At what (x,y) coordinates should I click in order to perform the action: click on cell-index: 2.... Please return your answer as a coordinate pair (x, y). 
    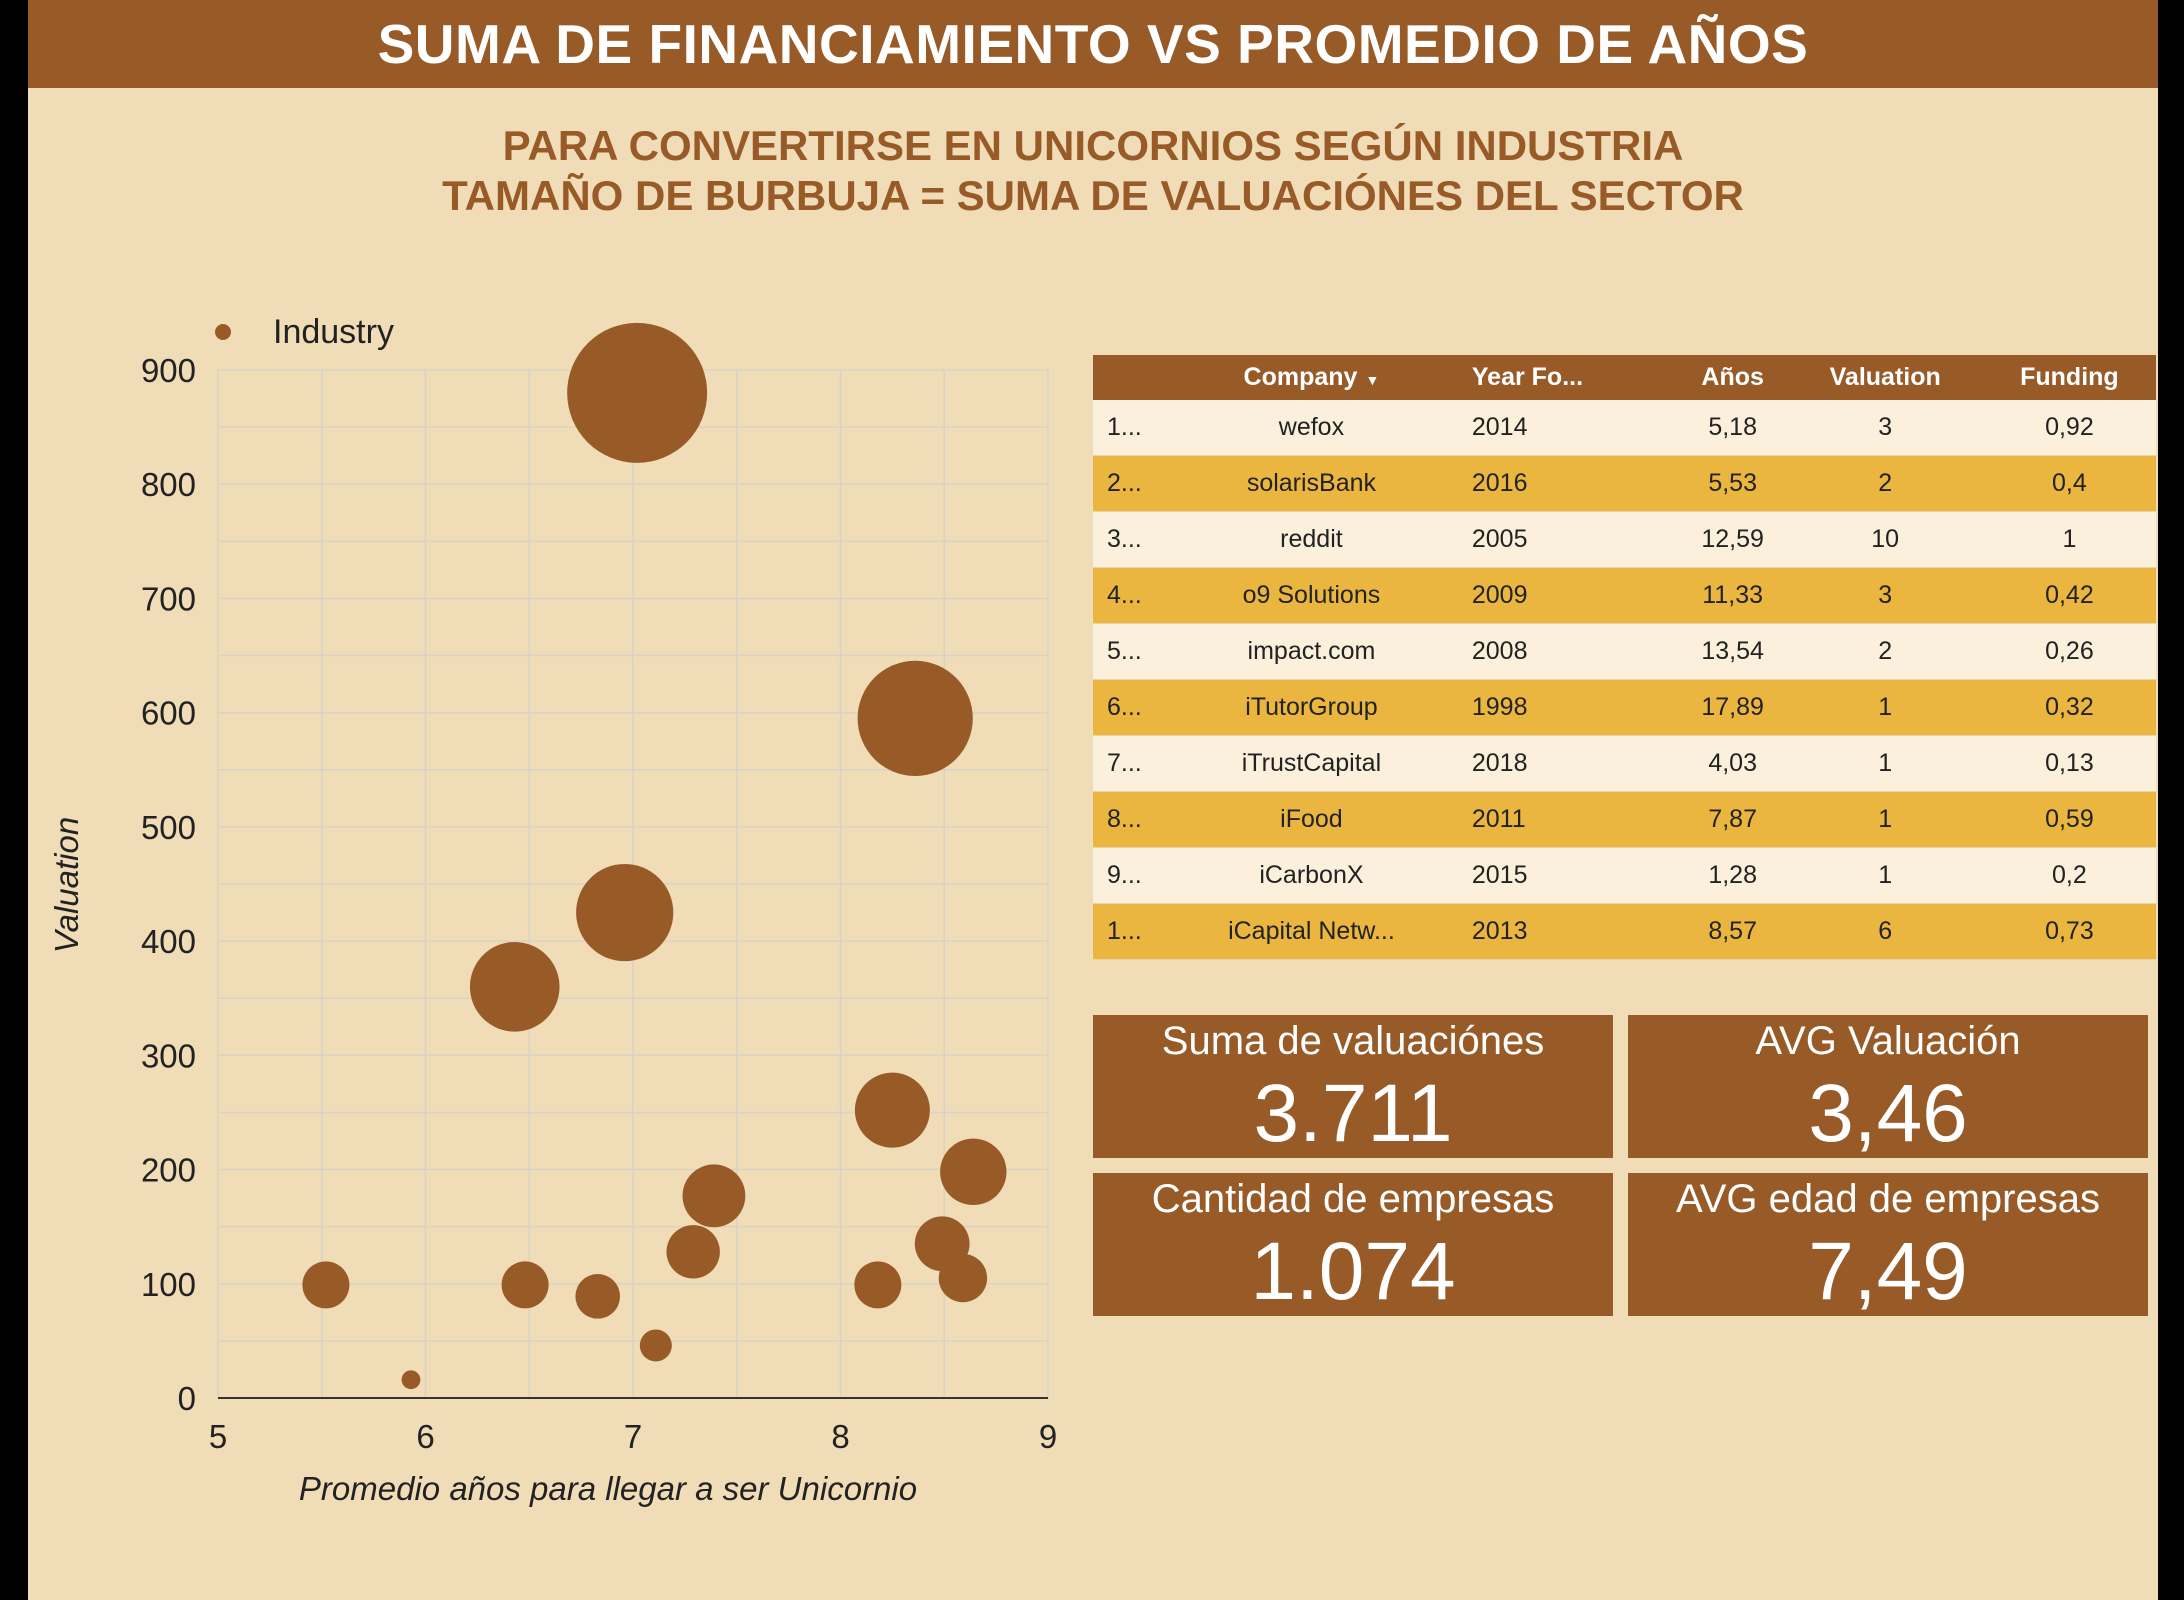
    Looking at the image, I should click on (1129, 483).